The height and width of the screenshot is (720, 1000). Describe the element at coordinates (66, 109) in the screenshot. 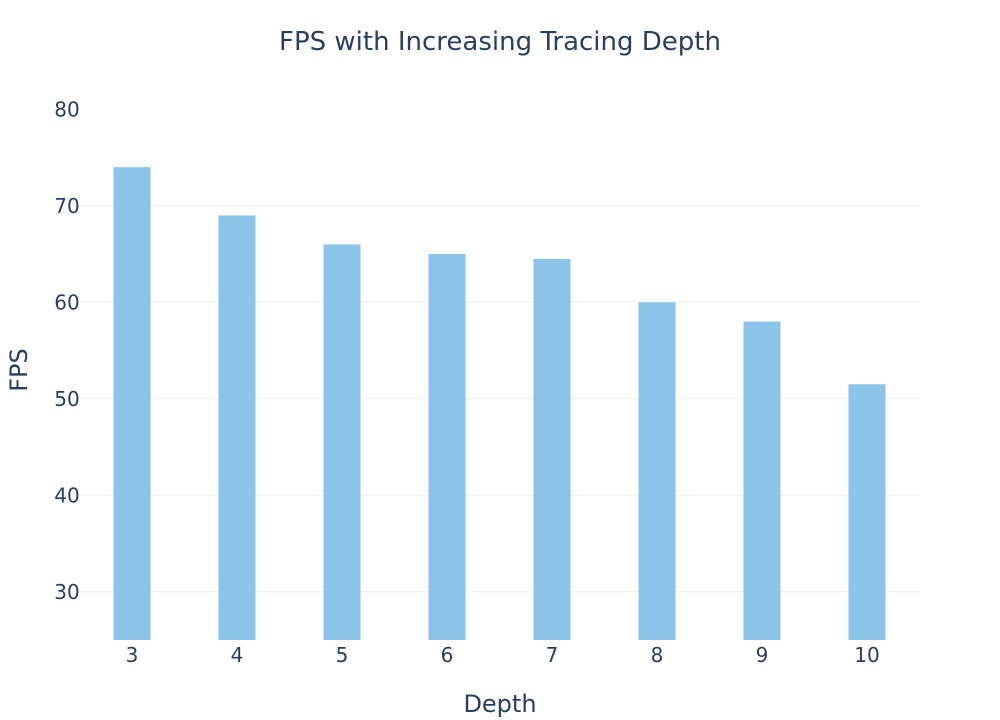

I see `y-tick-label: 80` at that location.